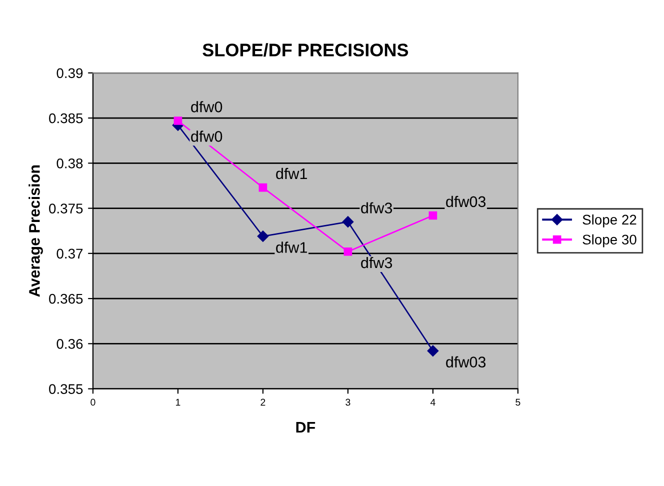  I want to click on y-tick-label: 0.365, so click(66, 299).